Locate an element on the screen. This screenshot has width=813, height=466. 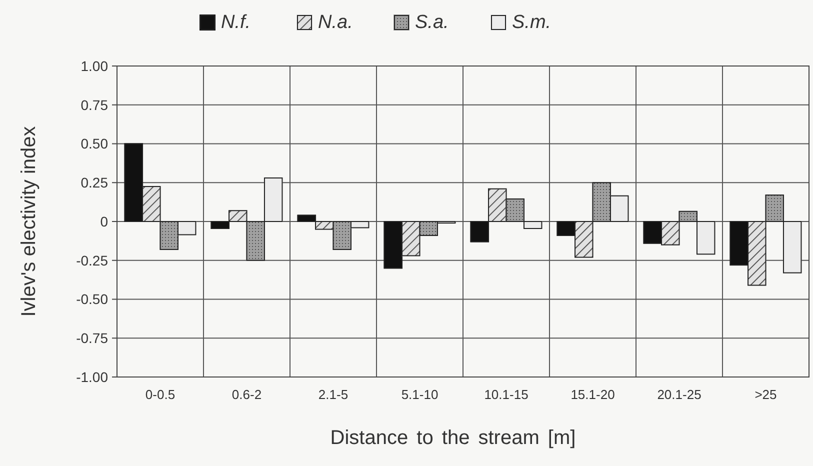
x-tick-label: 15.1-20 is located at coordinates (592, 394).